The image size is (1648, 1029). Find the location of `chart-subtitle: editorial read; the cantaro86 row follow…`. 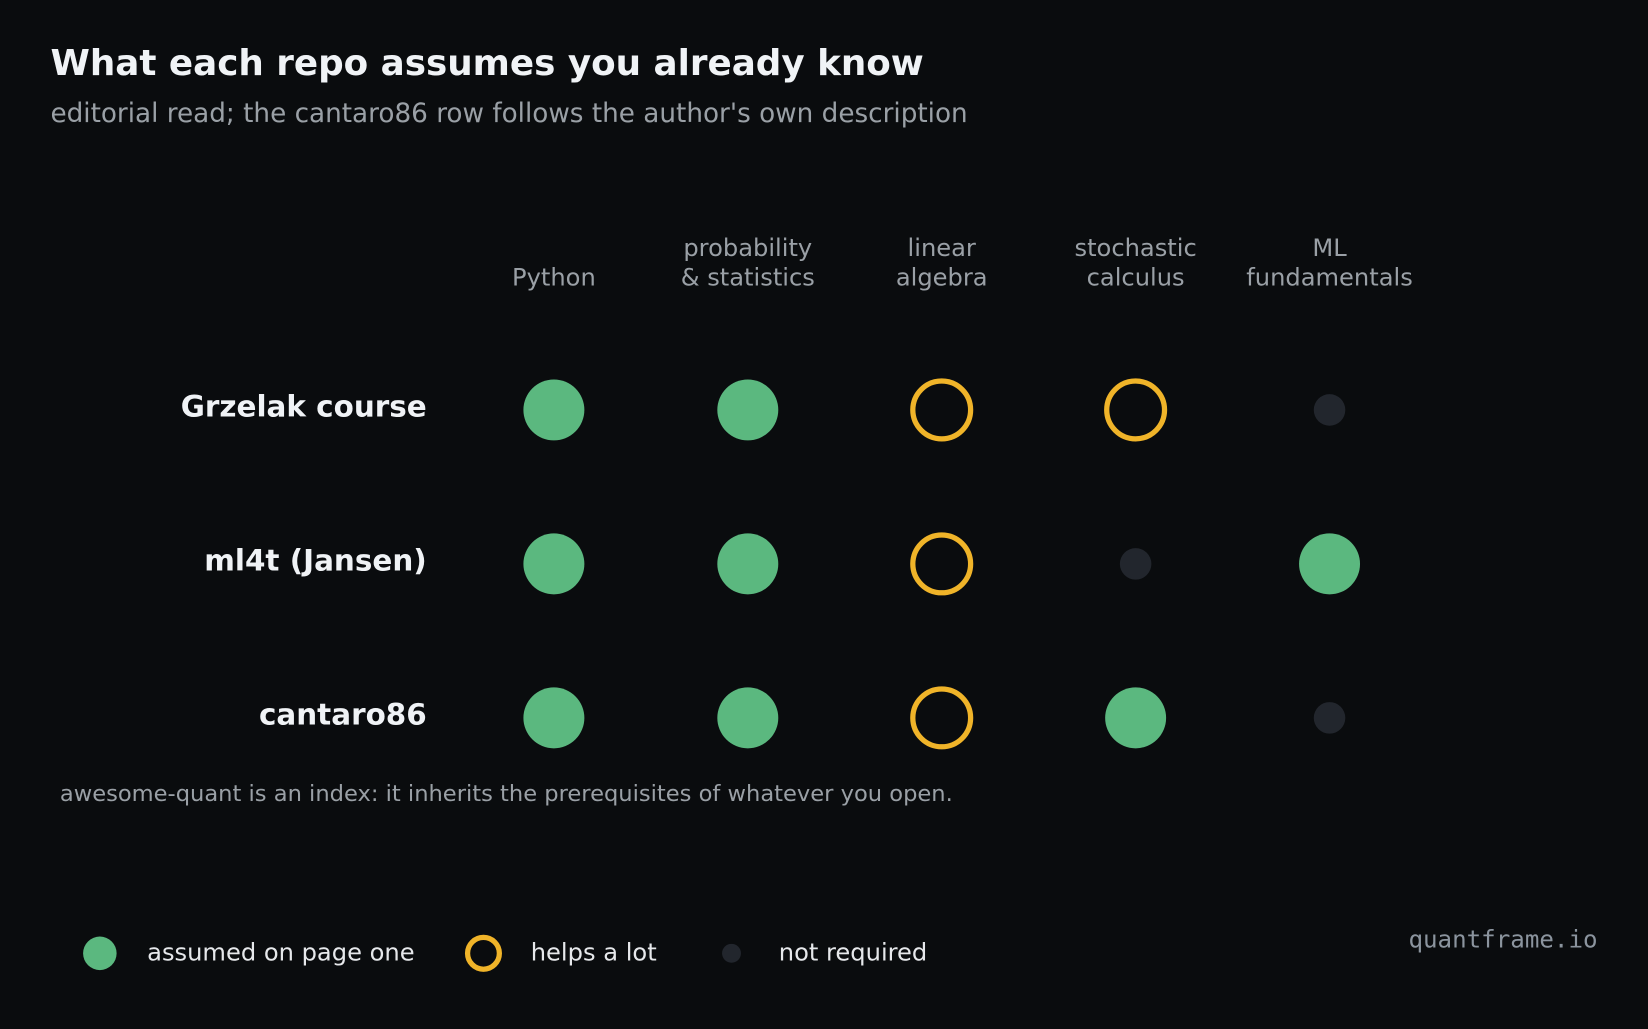

chart-subtitle: editorial read; the cantaro86 row follow… is located at coordinates (508, 114).